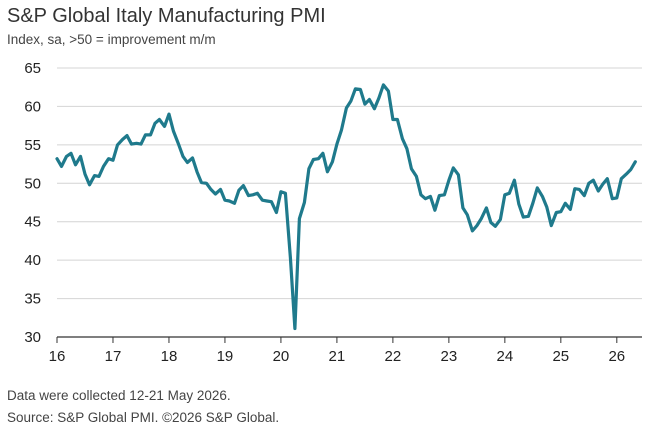 The width and height of the screenshot is (658, 432). What do you see at coordinates (32, 299) in the screenshot?
I see `y-tick-label: 35` at bounding box center [32, 299].